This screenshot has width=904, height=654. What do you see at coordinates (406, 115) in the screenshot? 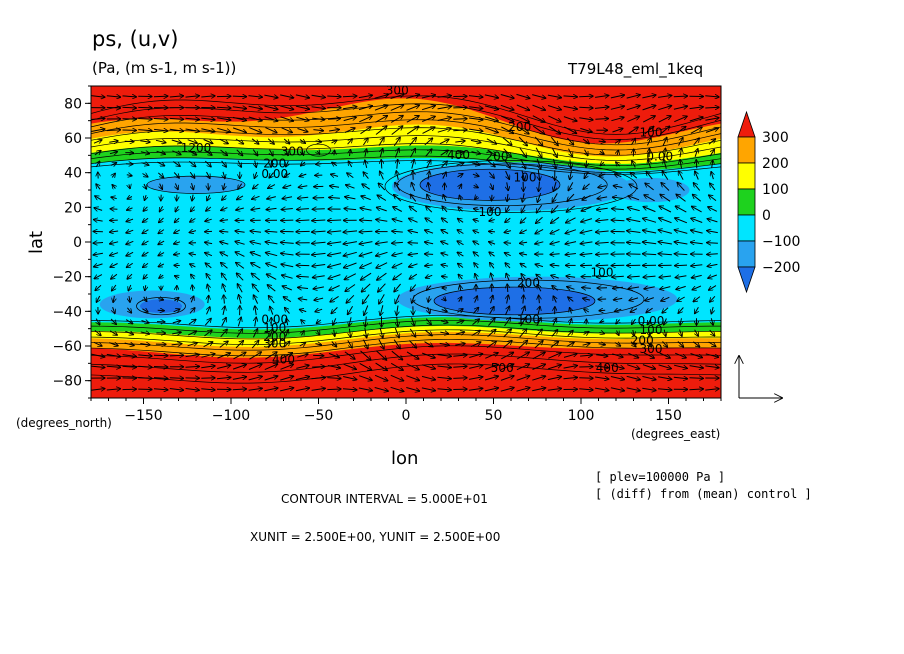
I see `nh-band-300-up` at bounding box center [406, 115].